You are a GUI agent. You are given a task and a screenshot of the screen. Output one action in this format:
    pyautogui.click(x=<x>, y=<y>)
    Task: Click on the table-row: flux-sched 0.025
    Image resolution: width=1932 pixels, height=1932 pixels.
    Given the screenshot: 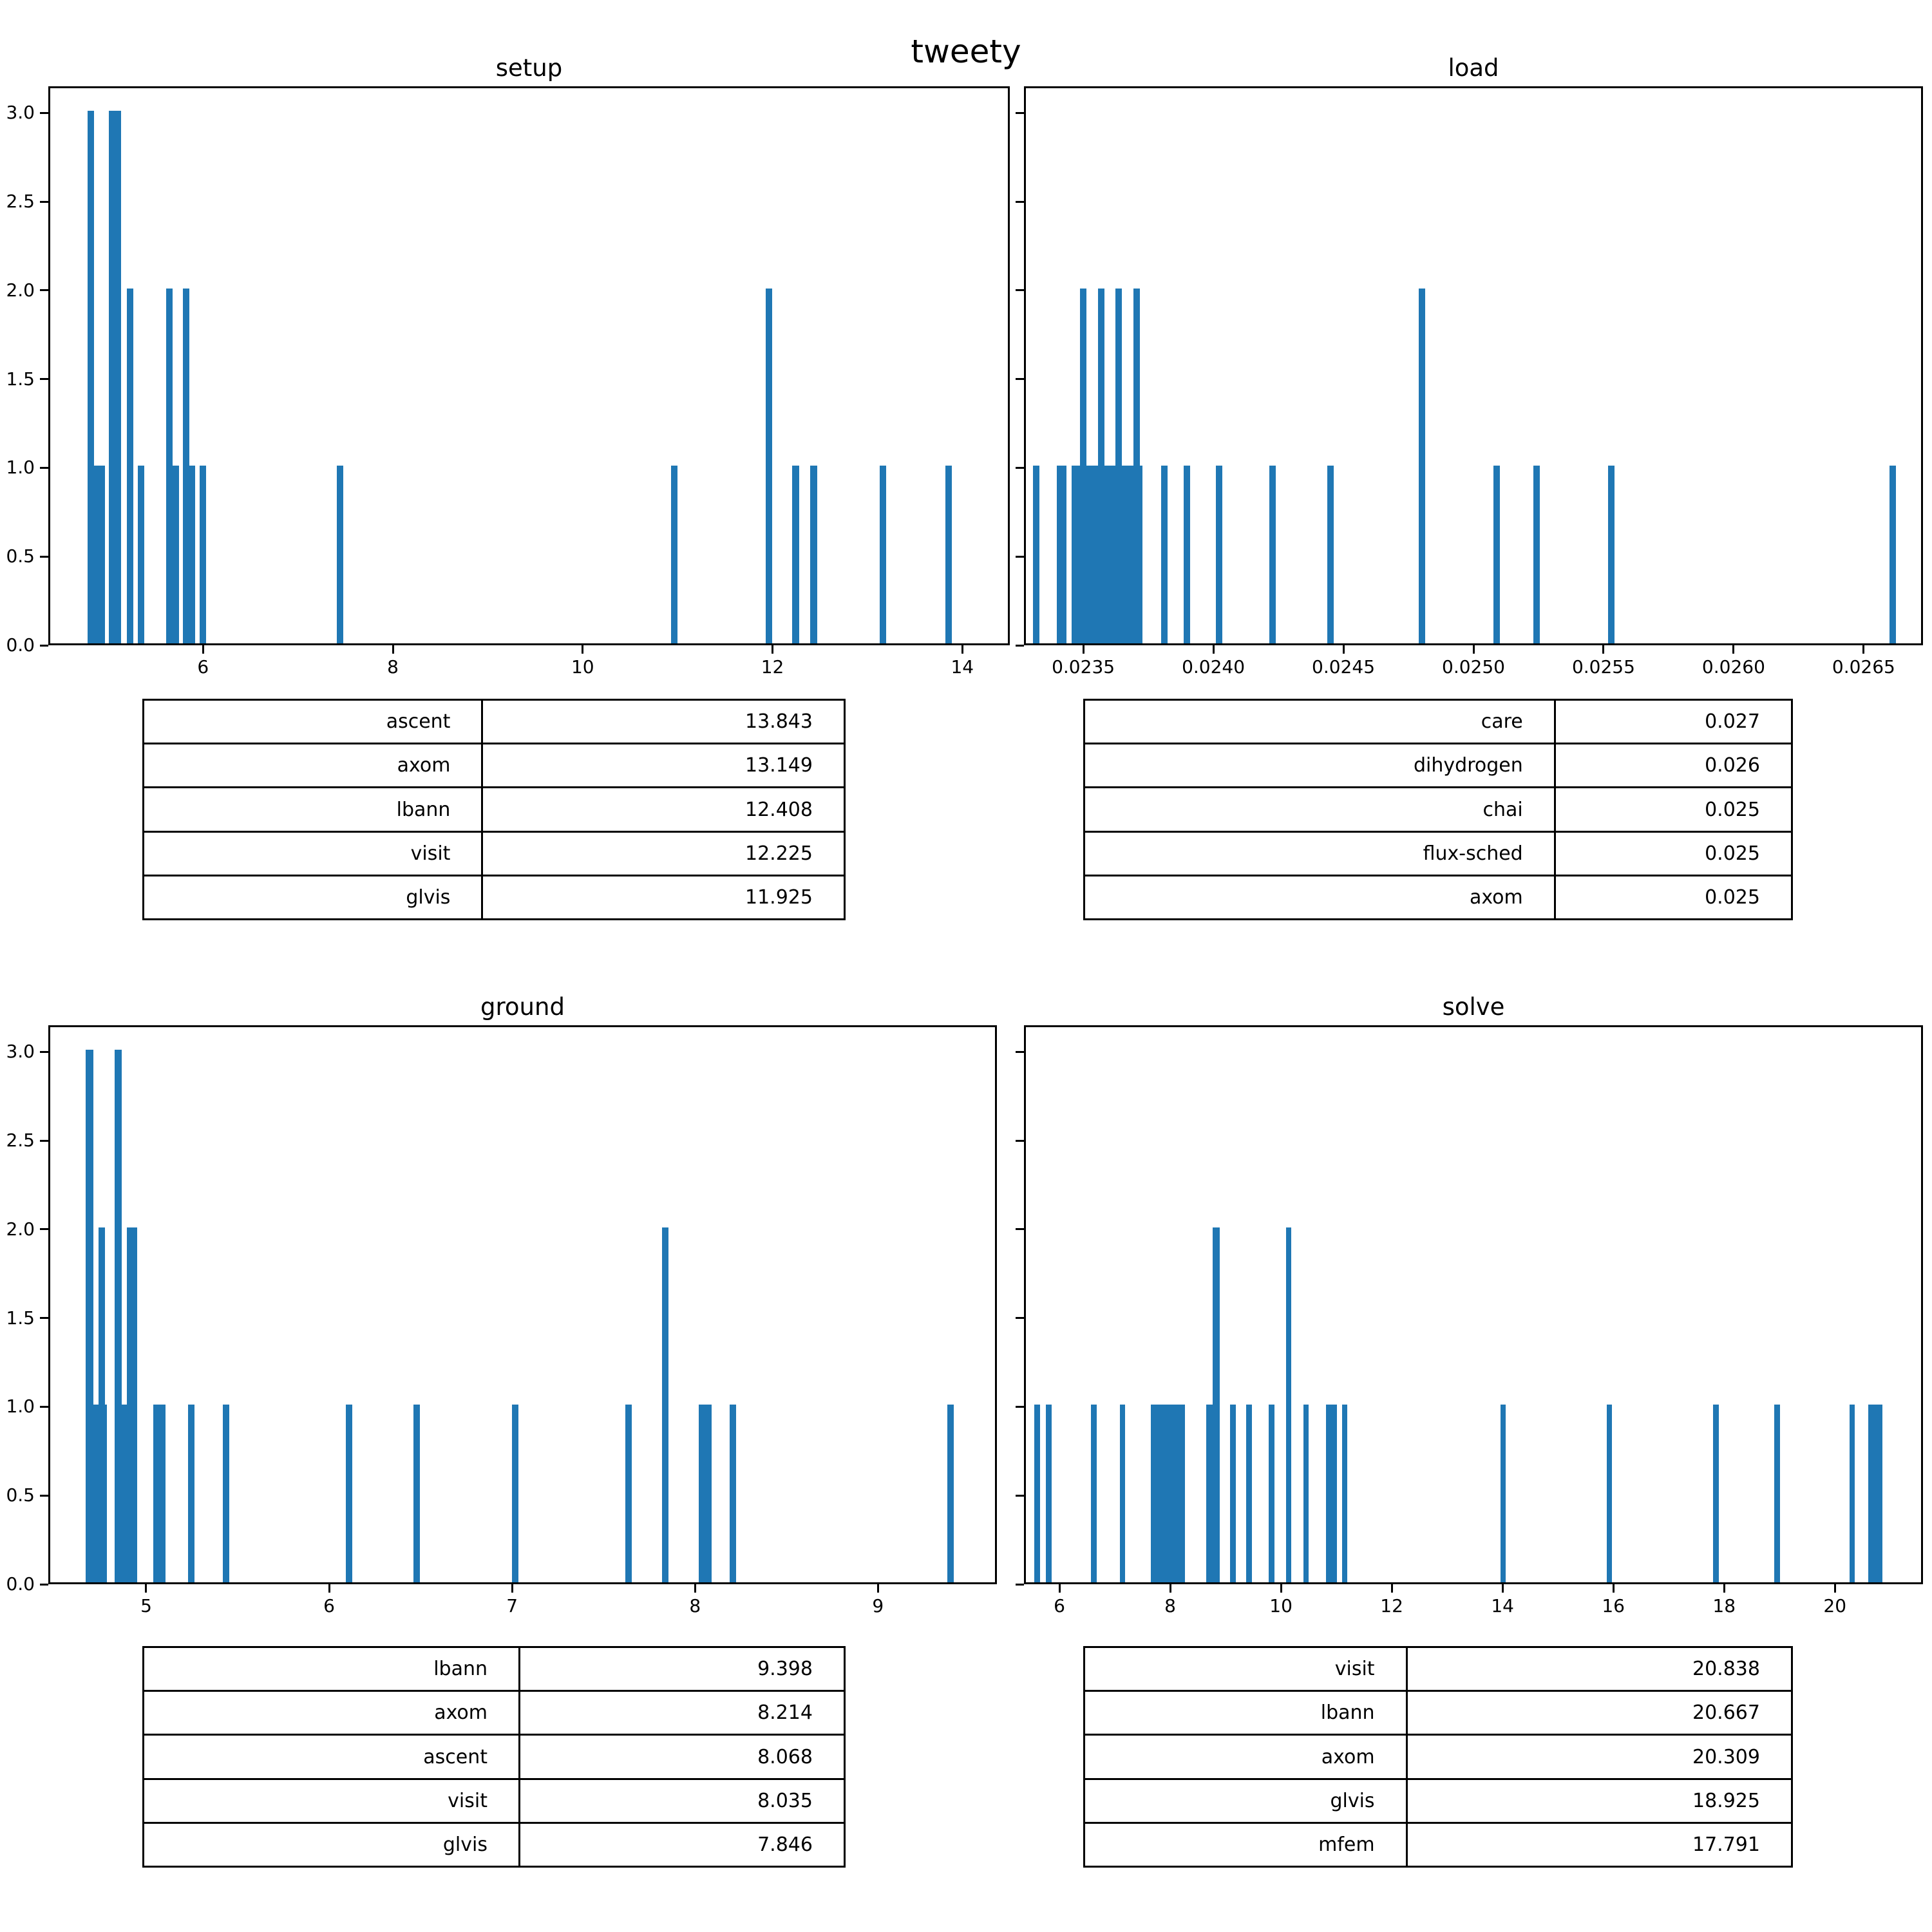 What is the action you would take?
    pyautogui.click(x=1438, y=852)
    